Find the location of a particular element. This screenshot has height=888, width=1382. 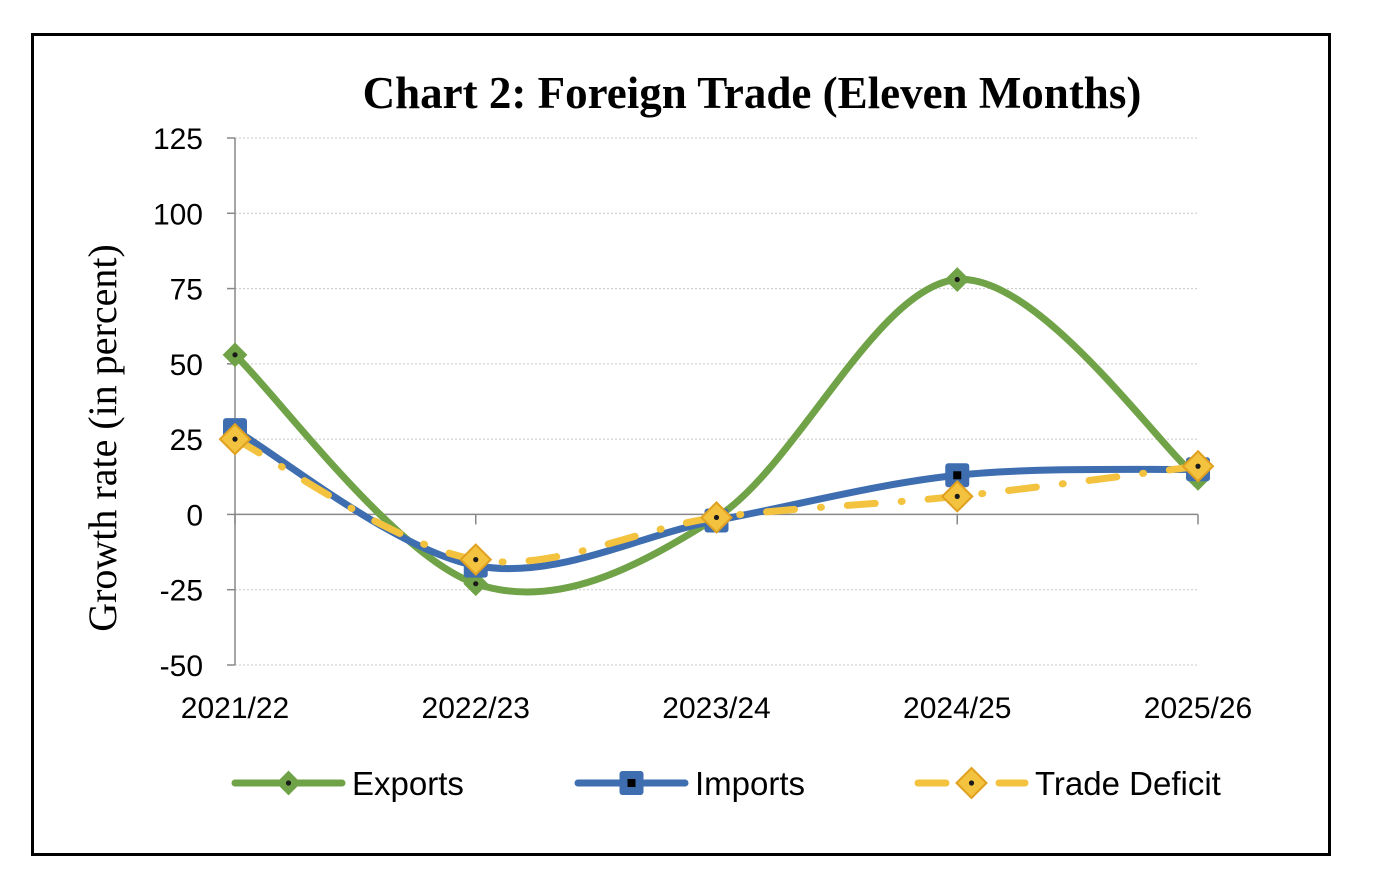

legend-item-imports: Imports is located at coordinates (689, 783).